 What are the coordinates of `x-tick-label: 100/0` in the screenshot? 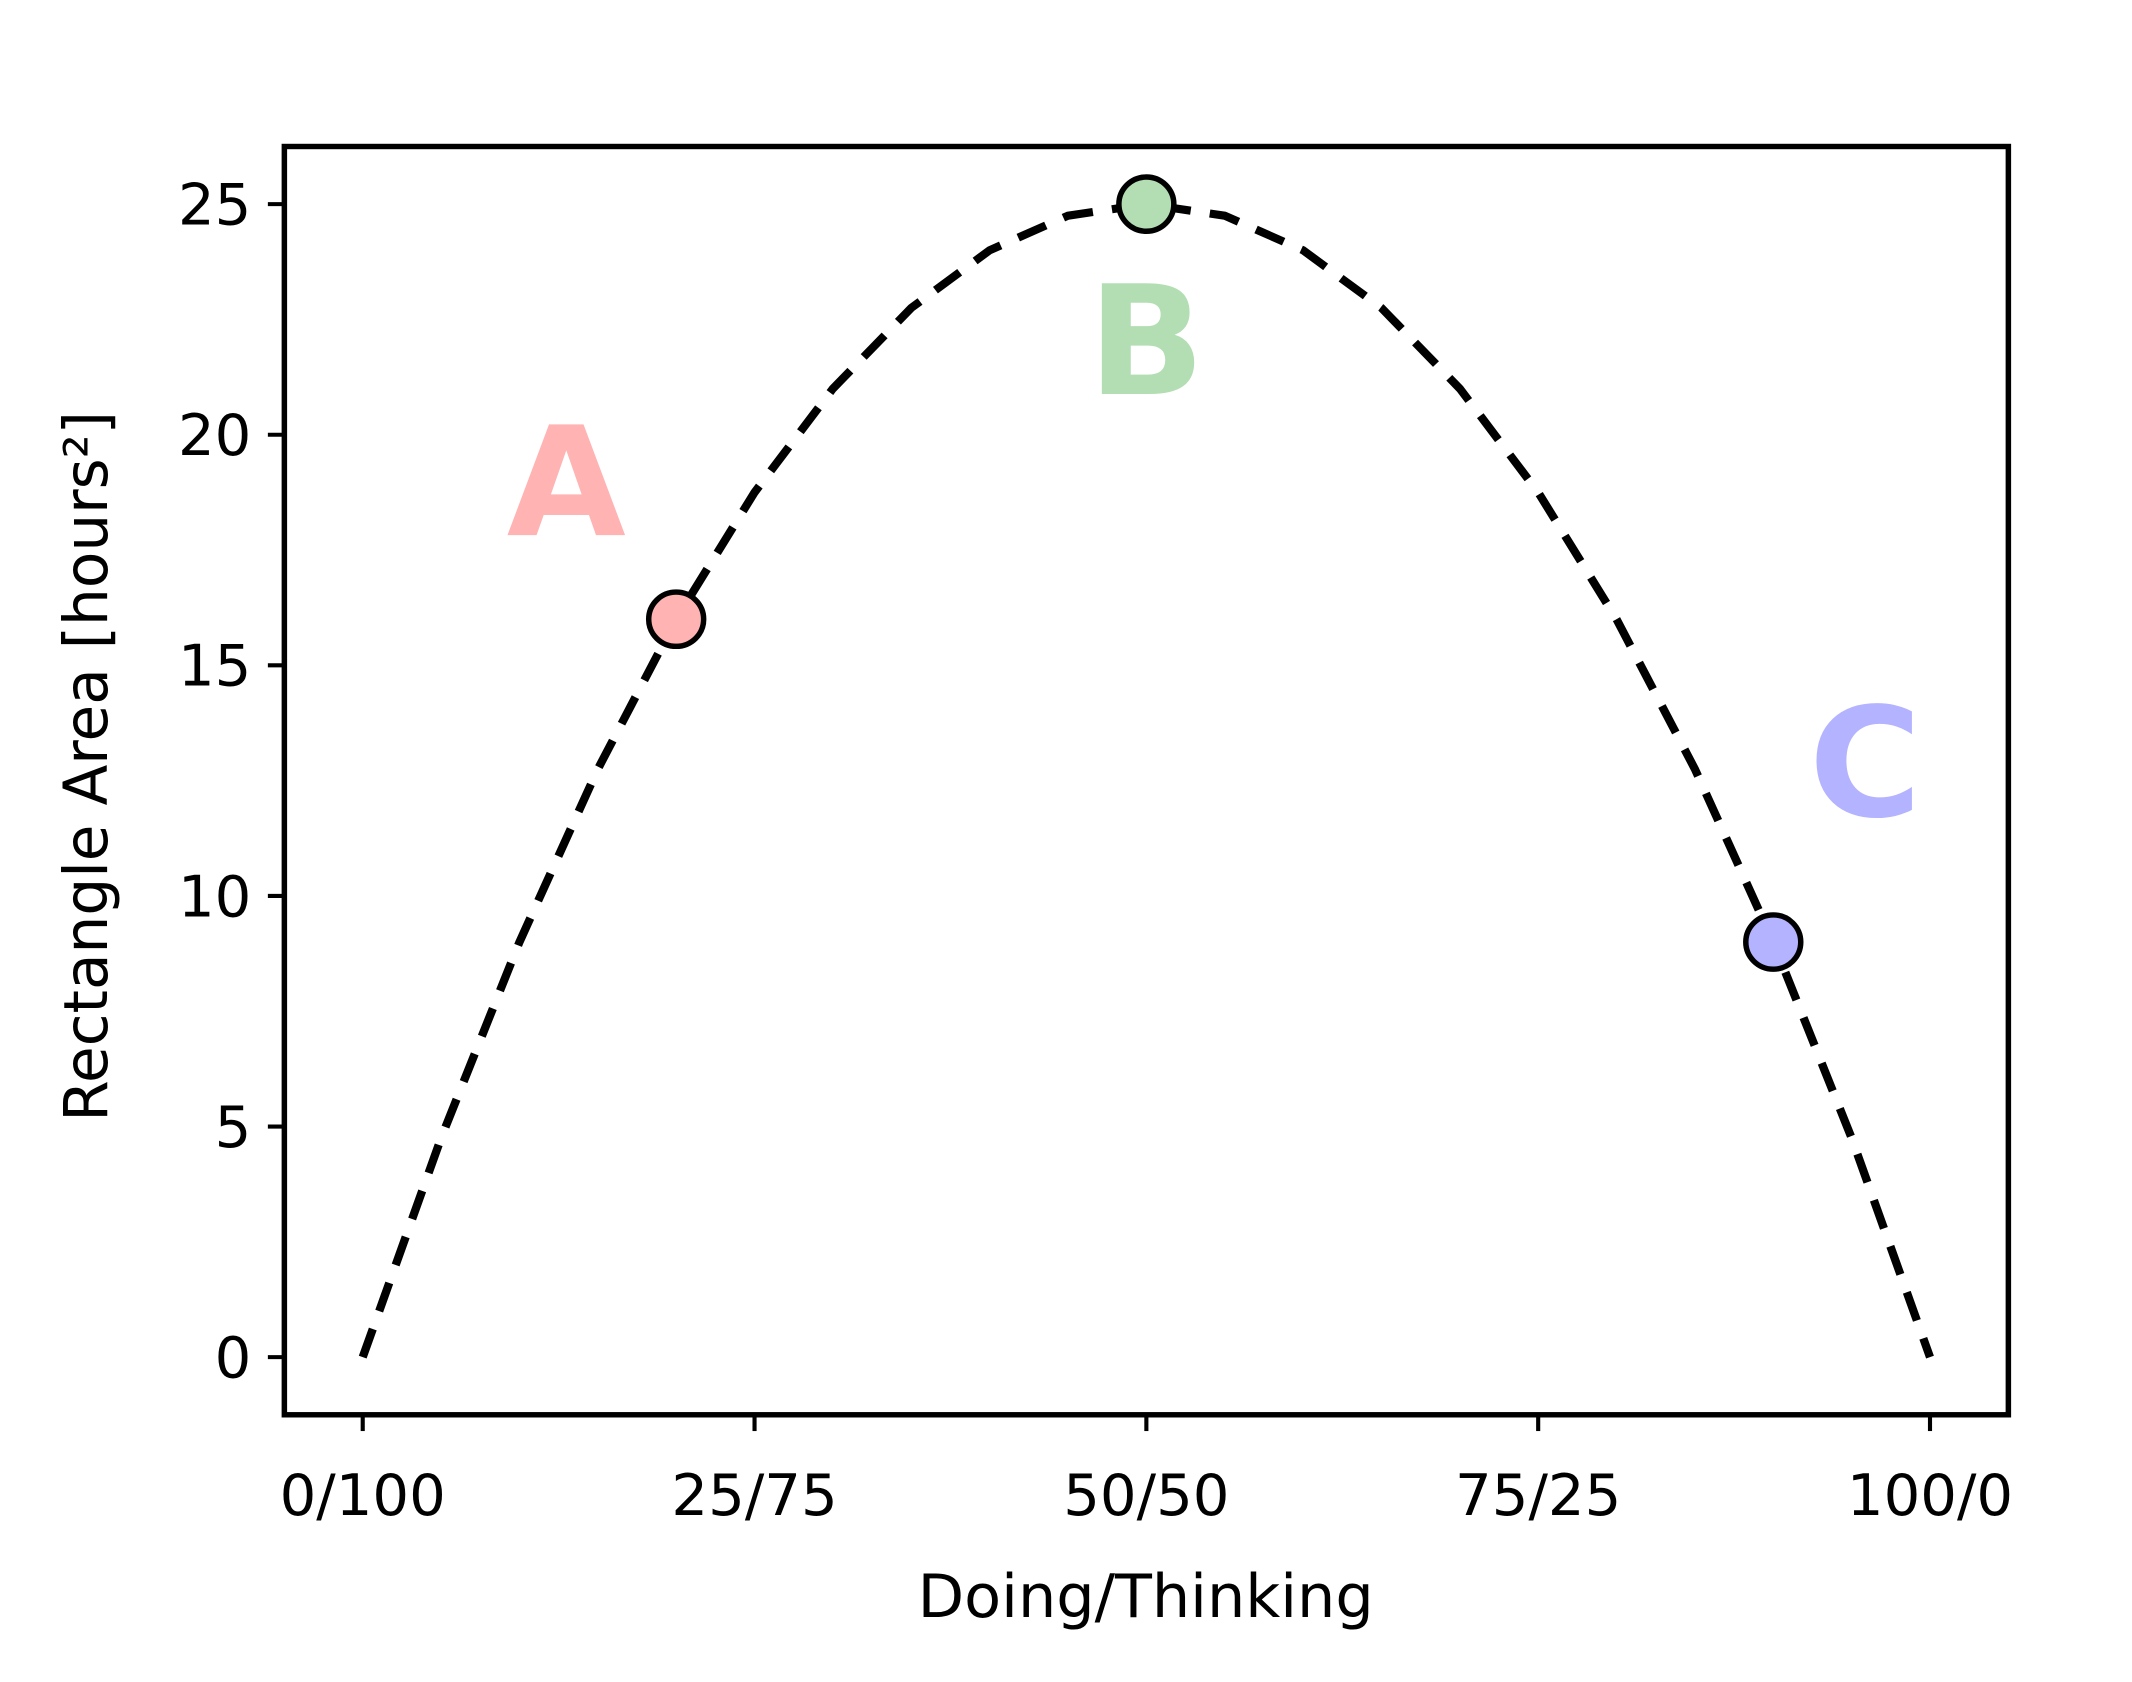 It's located at (1930, 1495).